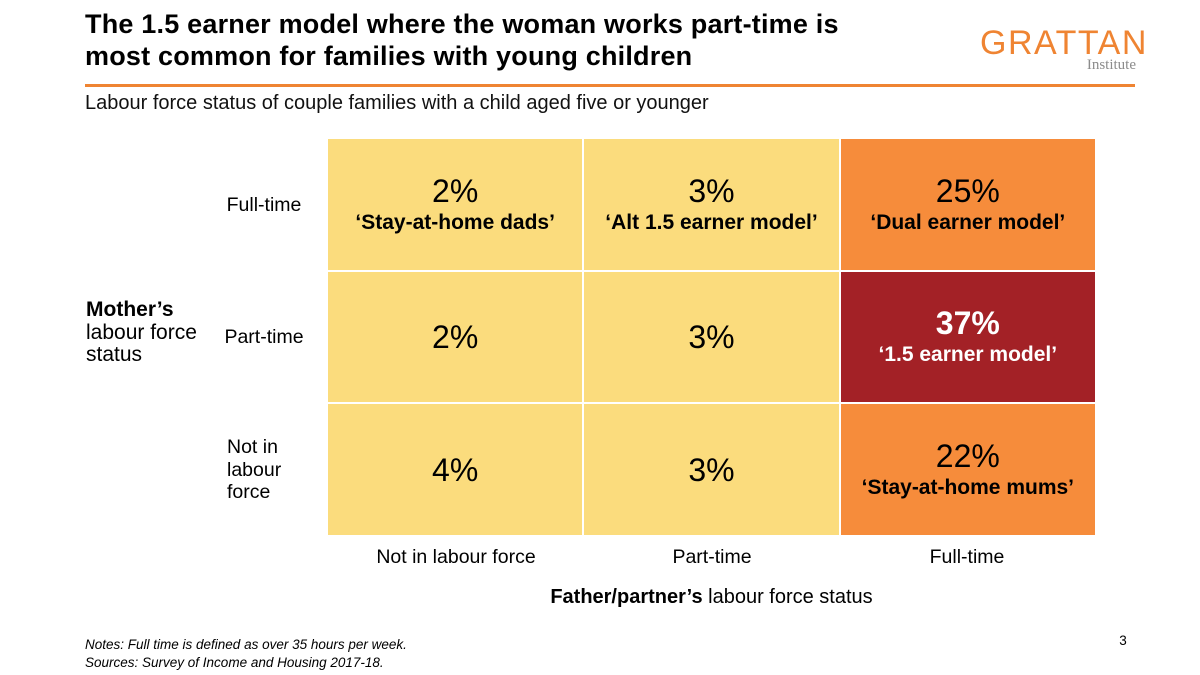 The width and height of the screenshot is (1200, 675). What do you see at coordinates (967, 323) in the screenshot?
I see `cell-value: 37%` at bounding box center [967, 323].